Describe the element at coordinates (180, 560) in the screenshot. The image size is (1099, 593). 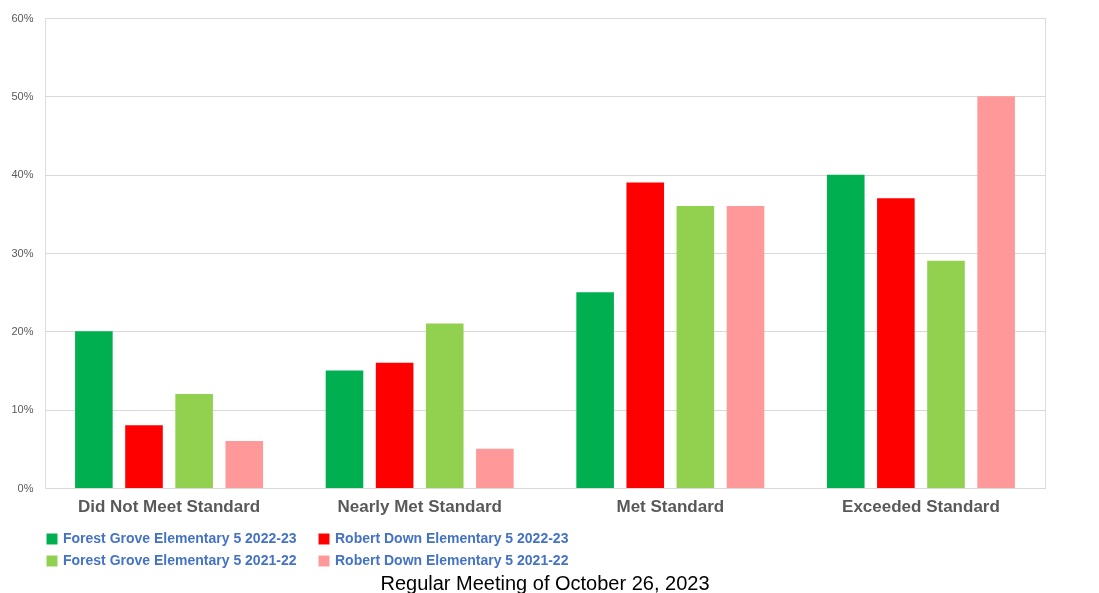
I see `legend-label: Forest Grove Elementary 5 2021-22` at that location.